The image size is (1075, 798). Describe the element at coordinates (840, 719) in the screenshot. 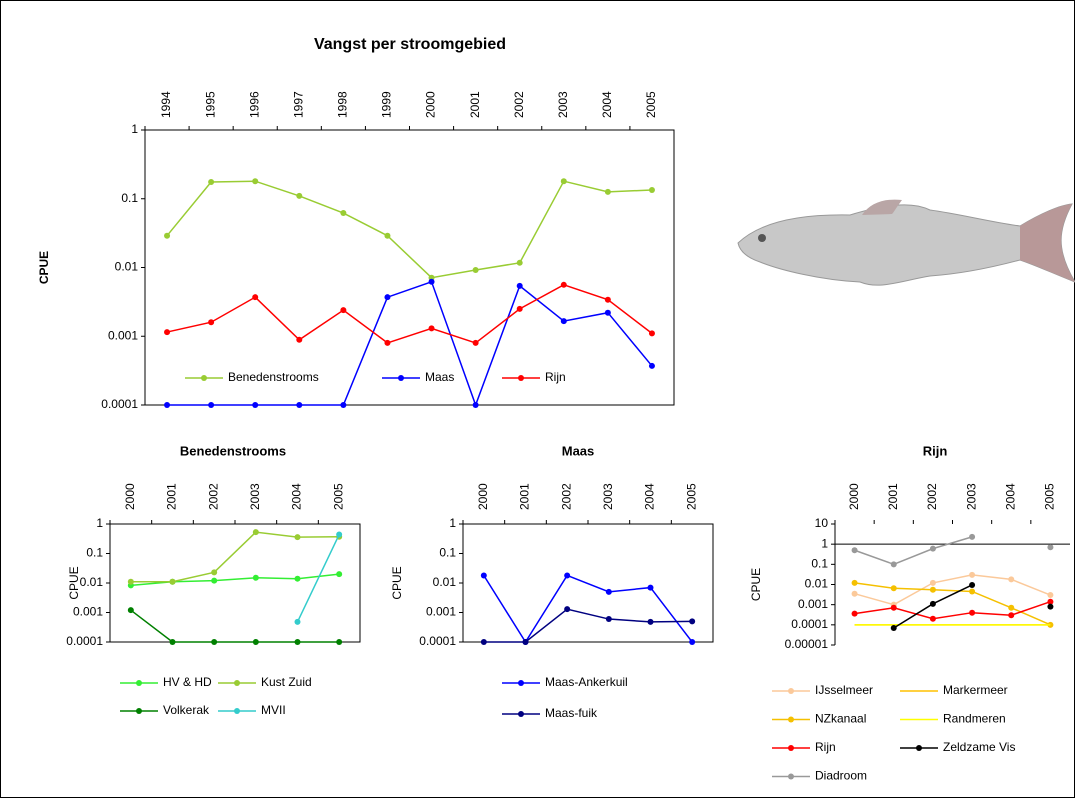

I see `legend-label: NZkanaal` at that location.